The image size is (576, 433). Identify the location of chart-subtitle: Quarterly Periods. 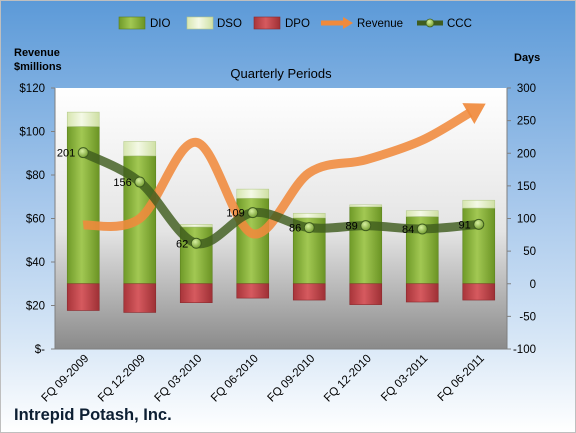
(281, 73).